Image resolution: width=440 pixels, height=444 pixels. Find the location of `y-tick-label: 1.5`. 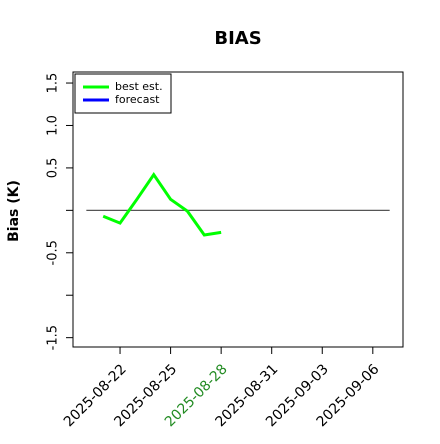

y-tick-label: 1.5 is located at coordinates (53, 83).